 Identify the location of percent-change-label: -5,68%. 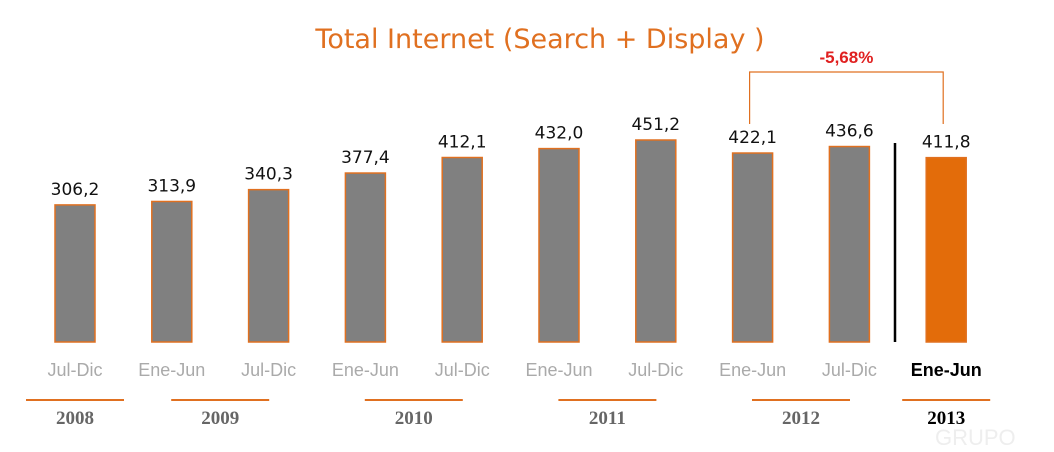
(846, 57).